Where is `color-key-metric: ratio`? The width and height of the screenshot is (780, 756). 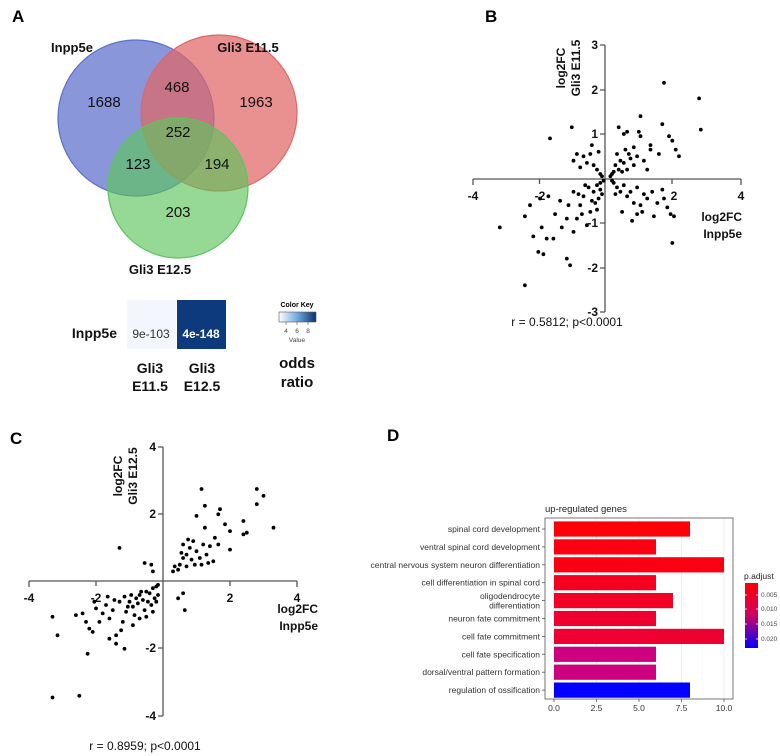 color-key-metric: ratio is located at coordinates (297, 382).